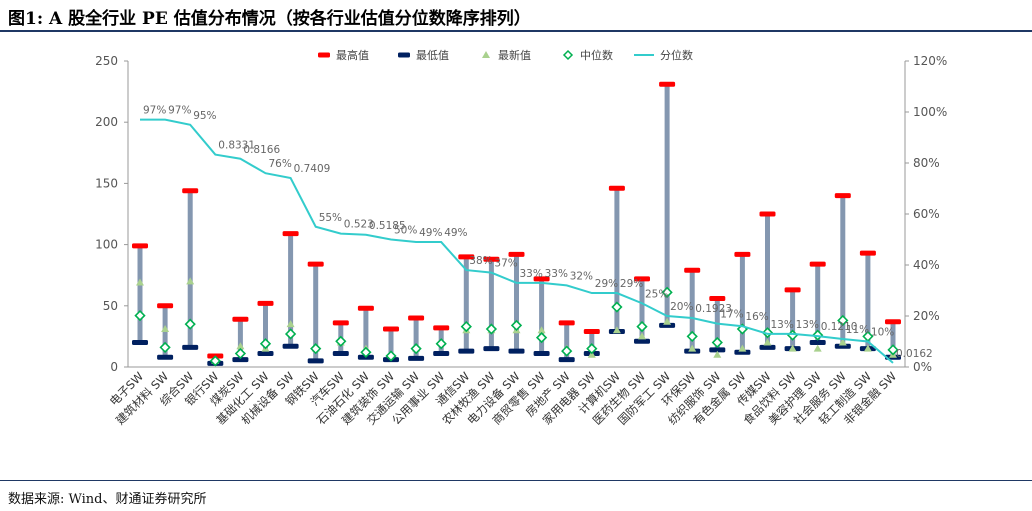 The image size is (1032, 511). Describe the element at coordinates (110, 306) in the screenshot. I see `y-tick-label: 50` at that location.